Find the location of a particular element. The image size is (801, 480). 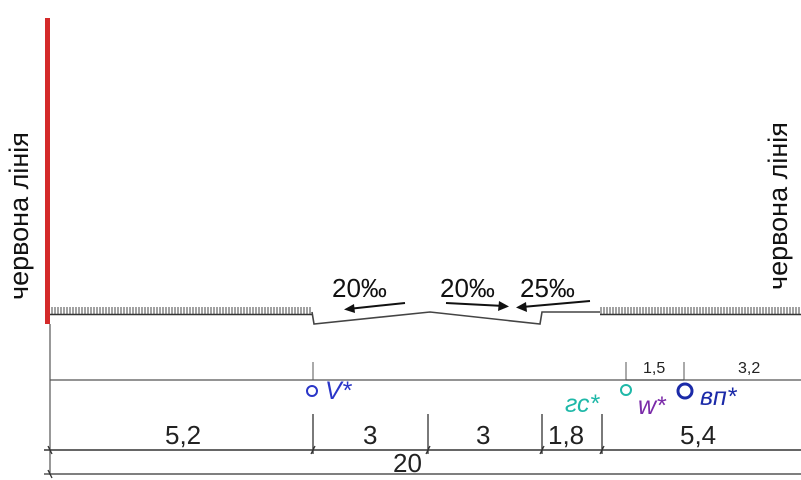

dimension-3: 3 is located at coordinates (483, 435).